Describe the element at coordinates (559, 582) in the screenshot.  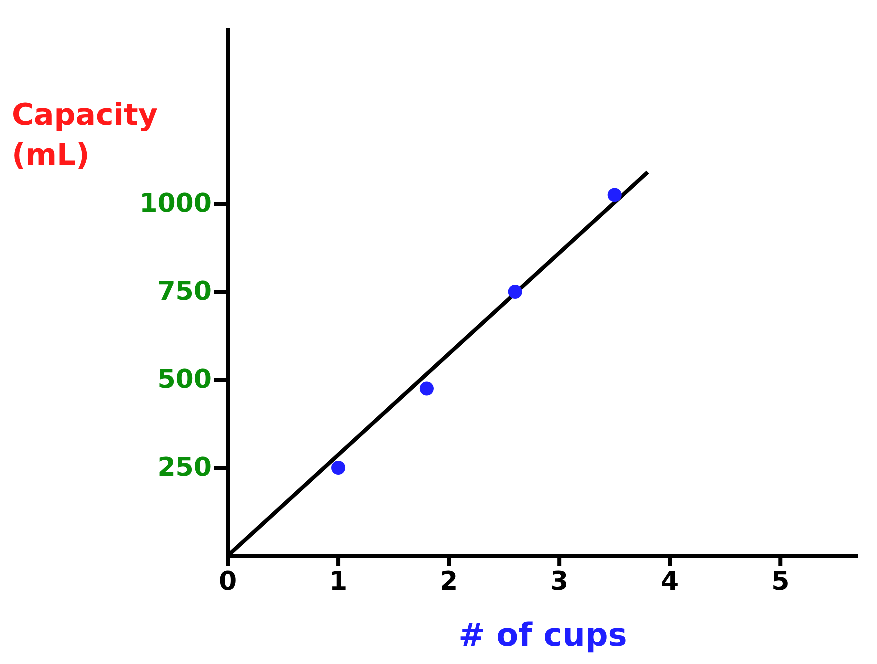
I see `x-tick-label: 3` at that location.